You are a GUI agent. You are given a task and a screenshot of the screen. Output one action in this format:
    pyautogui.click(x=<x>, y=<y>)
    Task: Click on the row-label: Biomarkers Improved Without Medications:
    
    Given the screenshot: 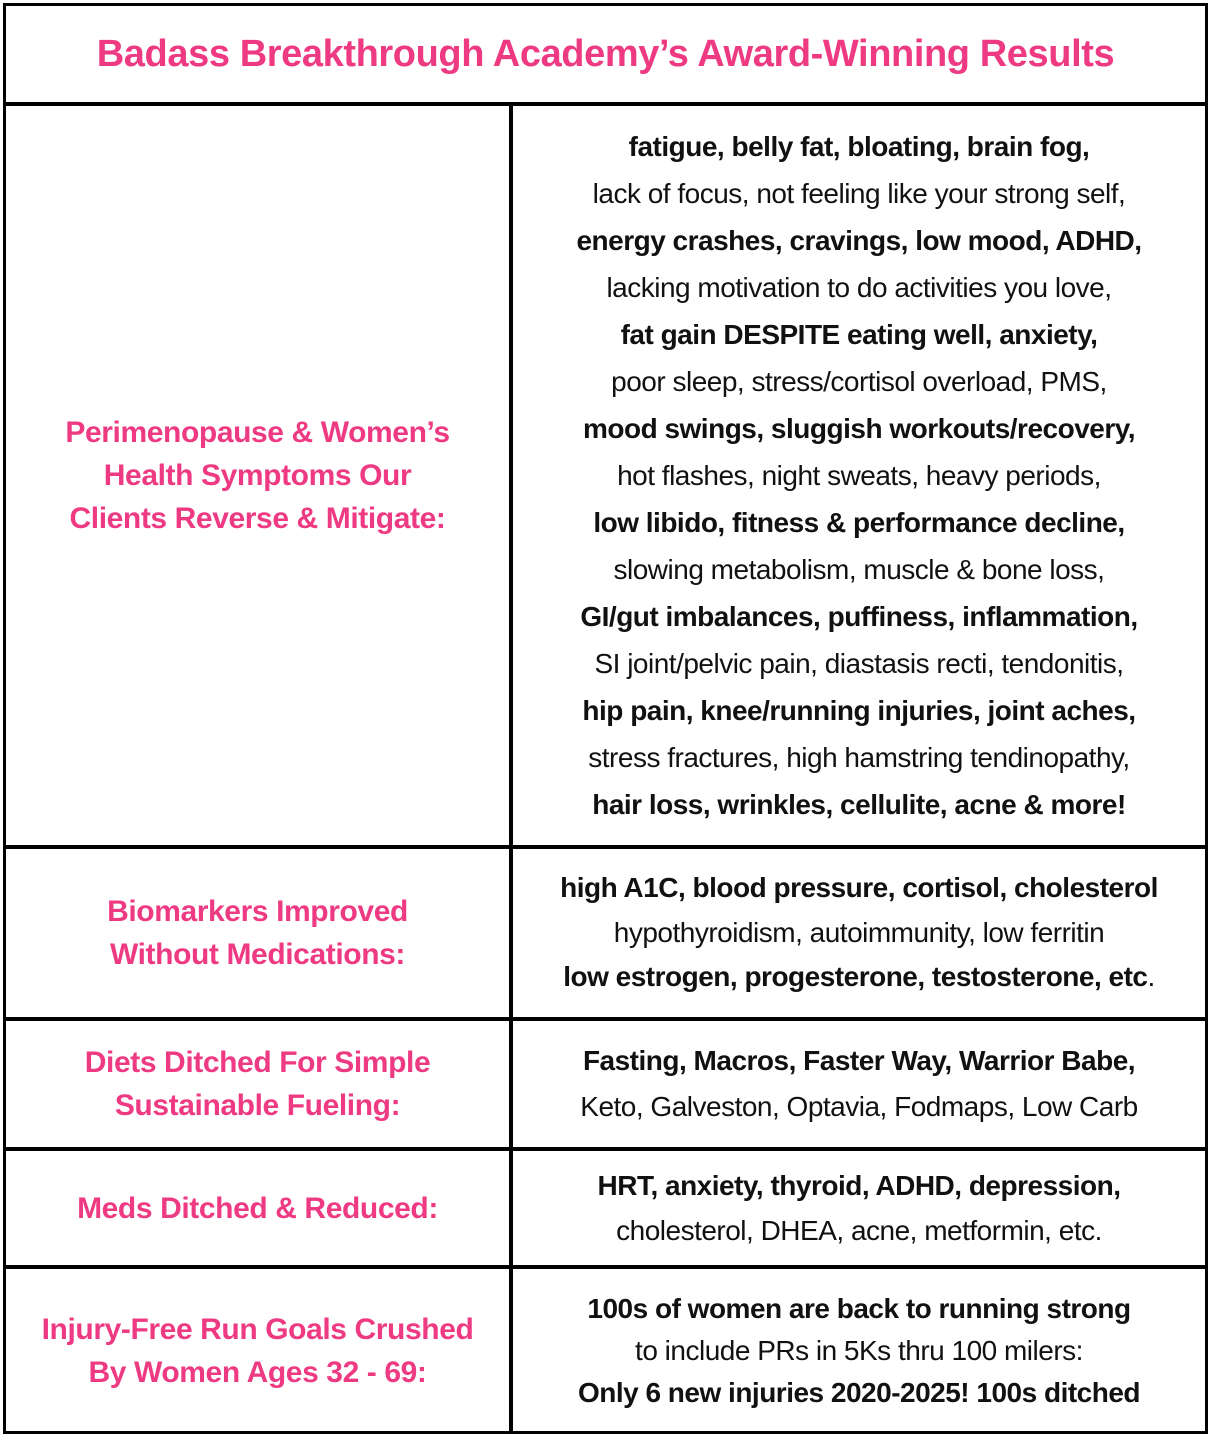 What is the action you would take?
    pyautogui.click(x=259, y=933)
    